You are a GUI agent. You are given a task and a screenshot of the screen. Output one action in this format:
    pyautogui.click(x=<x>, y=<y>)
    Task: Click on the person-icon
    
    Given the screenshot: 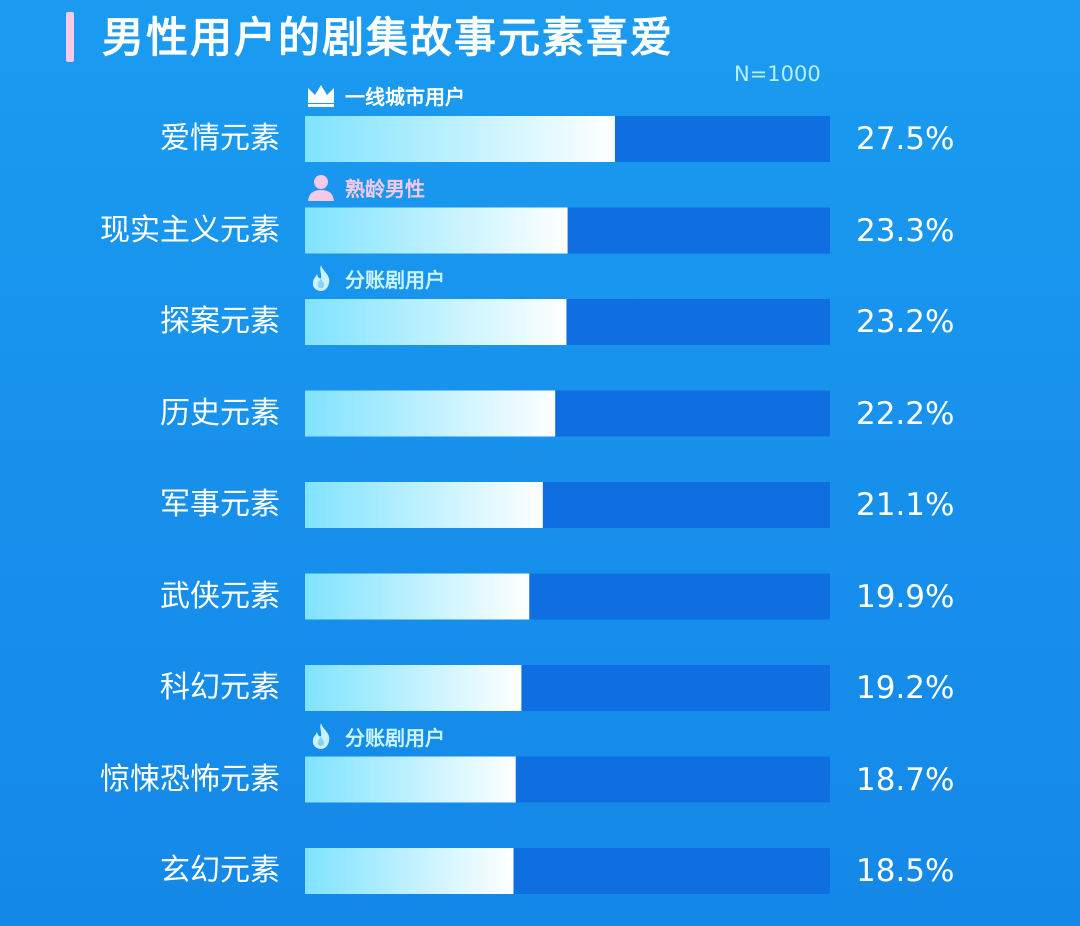 What is the action you would take?
    pyautogui.click(x=321, y=189)
    